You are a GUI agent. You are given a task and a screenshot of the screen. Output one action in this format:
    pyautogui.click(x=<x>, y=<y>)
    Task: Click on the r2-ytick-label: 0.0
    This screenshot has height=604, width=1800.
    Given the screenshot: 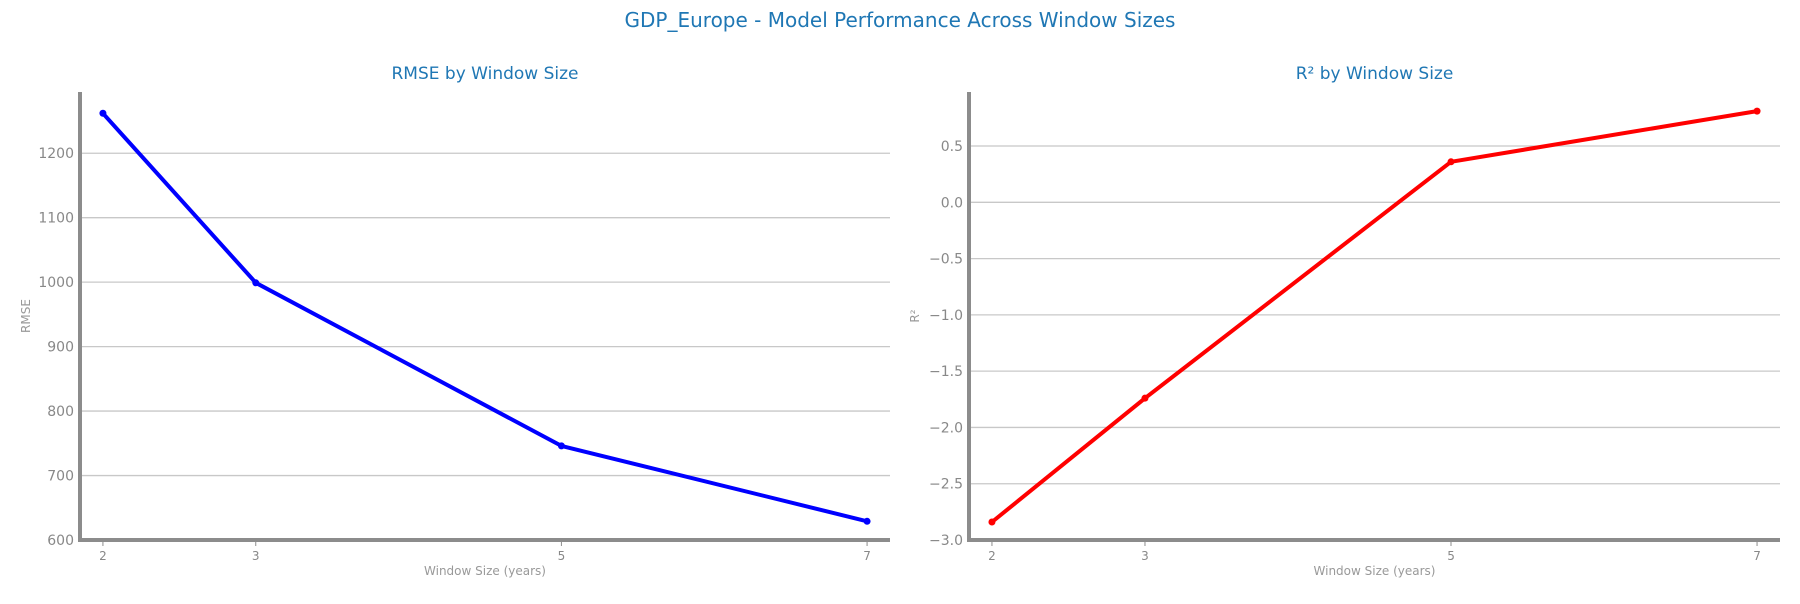 What is the action you would take?
    pyautogui.click(x=952, y=203)
    